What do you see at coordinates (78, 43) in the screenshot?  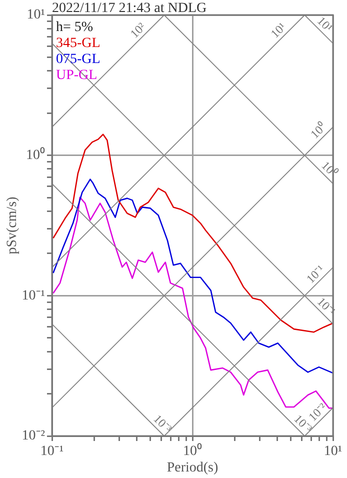 I see `text: 345-GL` at bounding box center [78, 43].